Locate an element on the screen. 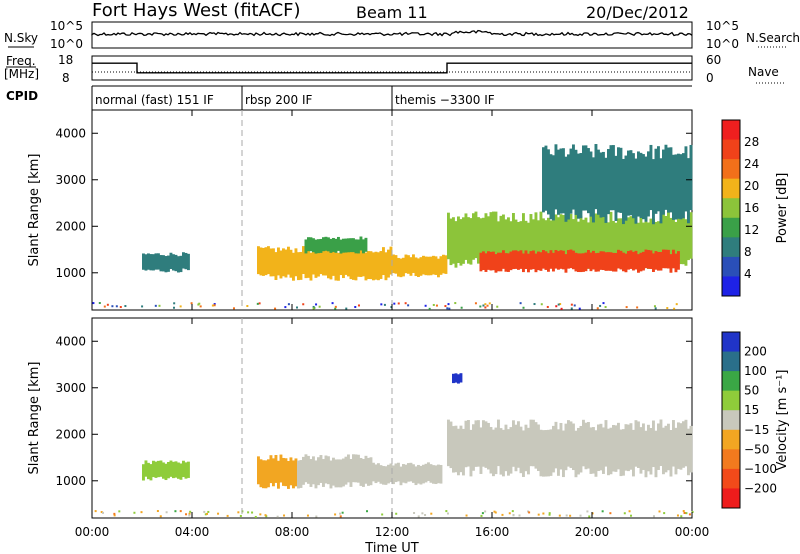 The width and height of the screenshot is (800, 554). colorbar-tick-label: −15 is located at coordinates (756, 430).